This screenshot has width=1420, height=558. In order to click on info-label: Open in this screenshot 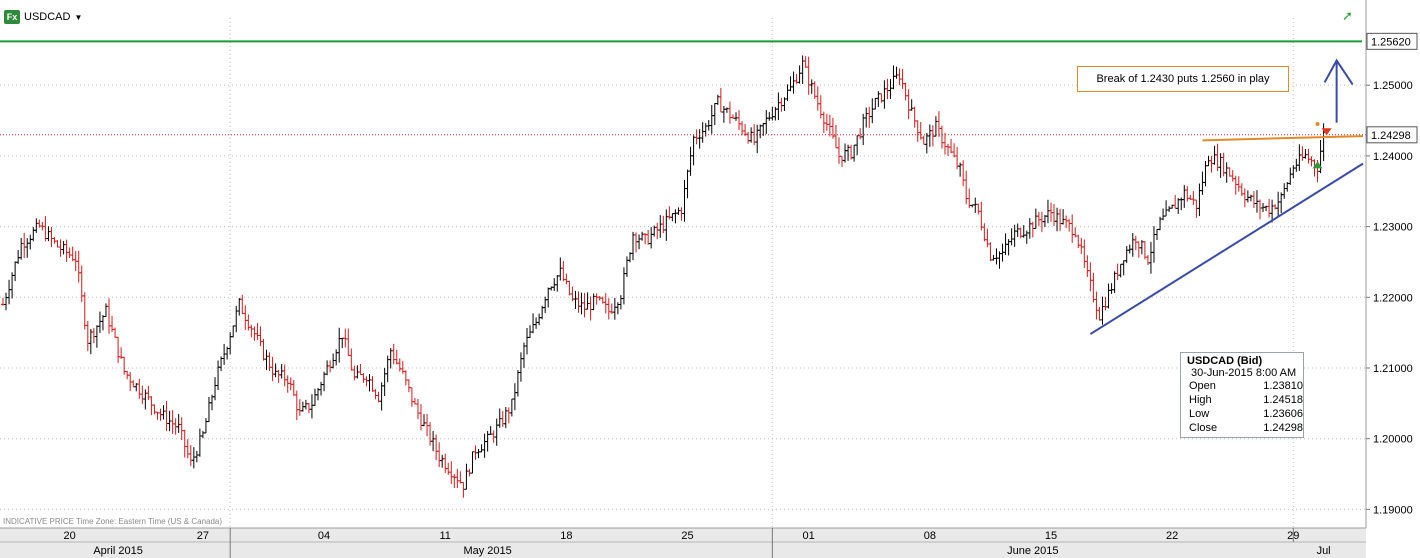, I will do `click(1202, 386)`.